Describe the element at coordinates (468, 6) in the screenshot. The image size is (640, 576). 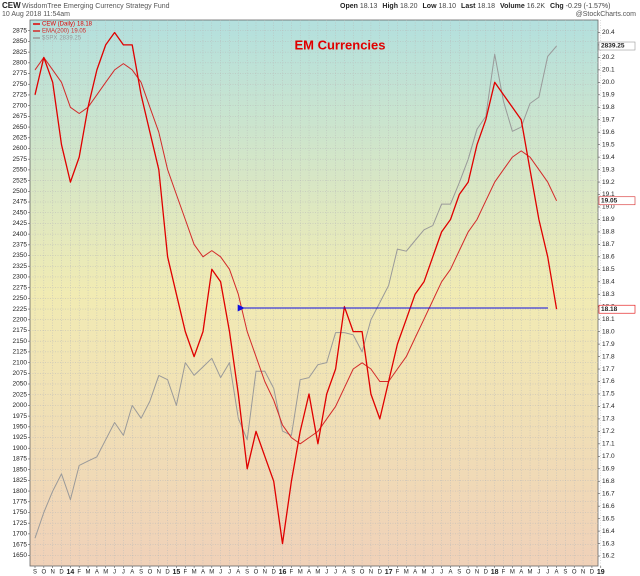
I see `quote-label: Last` at that location.